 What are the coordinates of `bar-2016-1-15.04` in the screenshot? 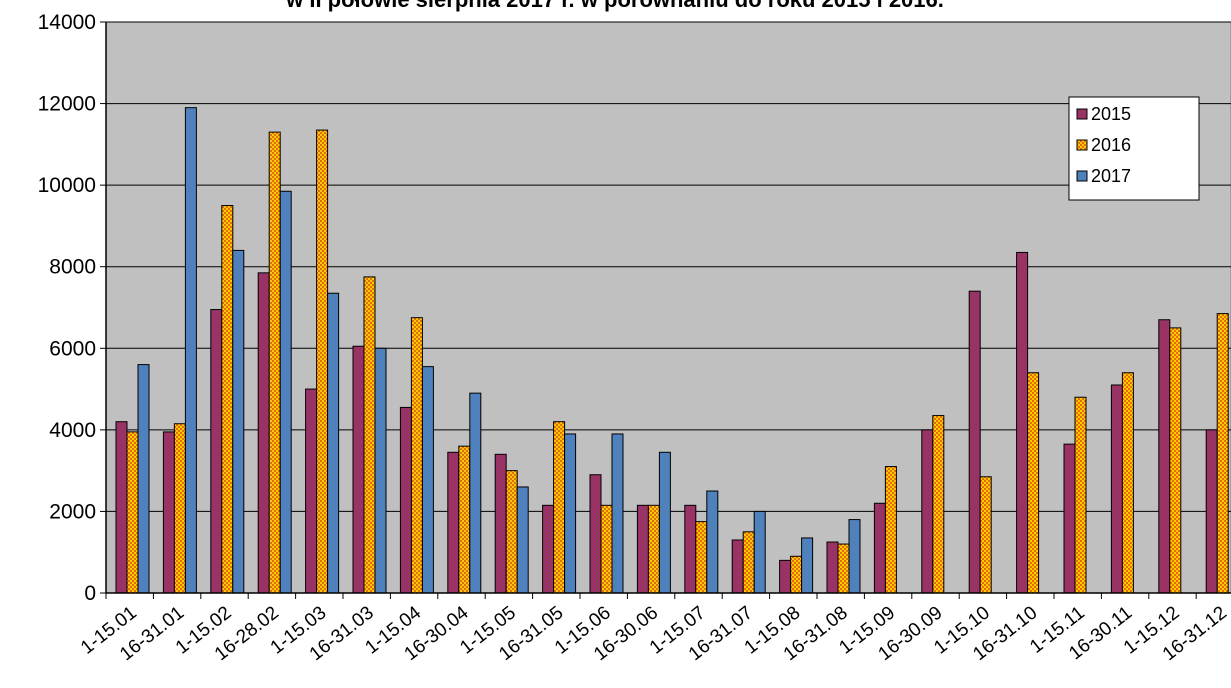 It's located at (416, 455).